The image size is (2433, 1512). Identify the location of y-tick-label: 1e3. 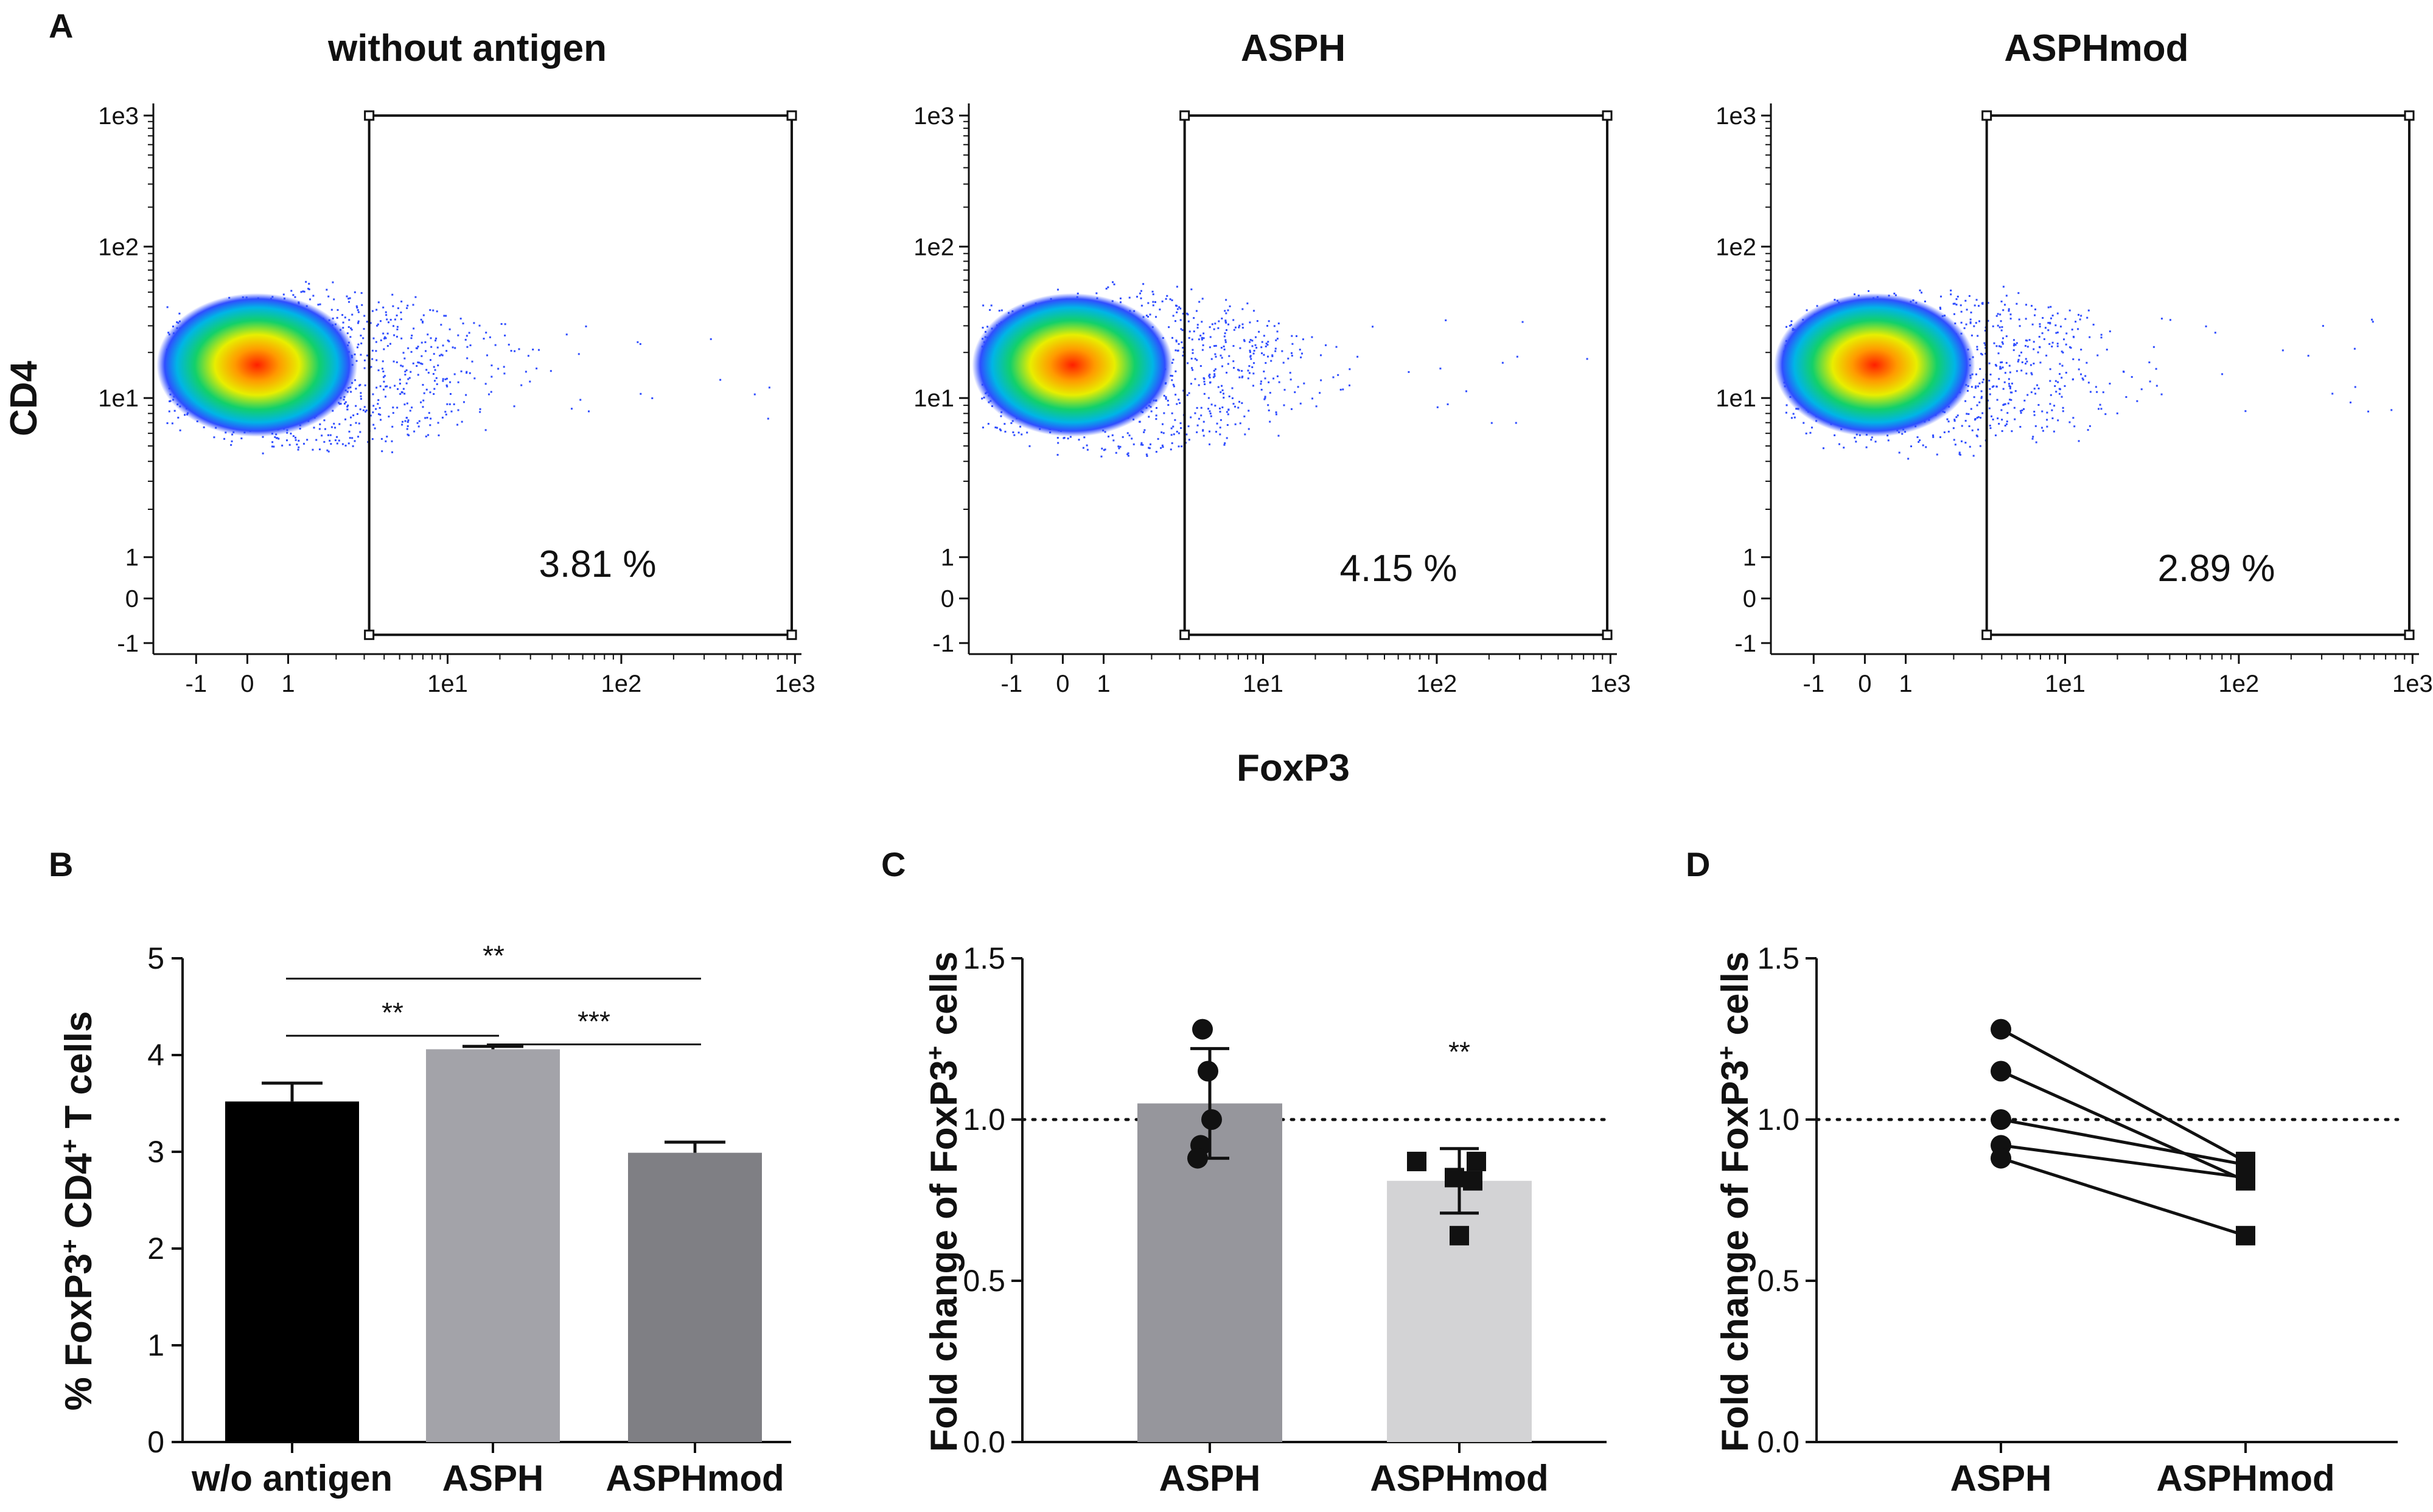
(118, 116).